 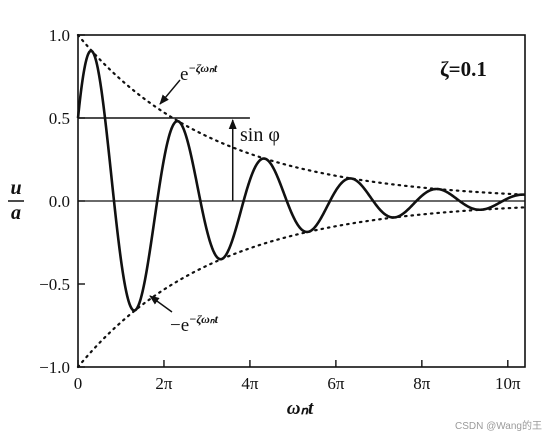 I want to click on x-tick-label: 10π, so click(x=508, y=383).